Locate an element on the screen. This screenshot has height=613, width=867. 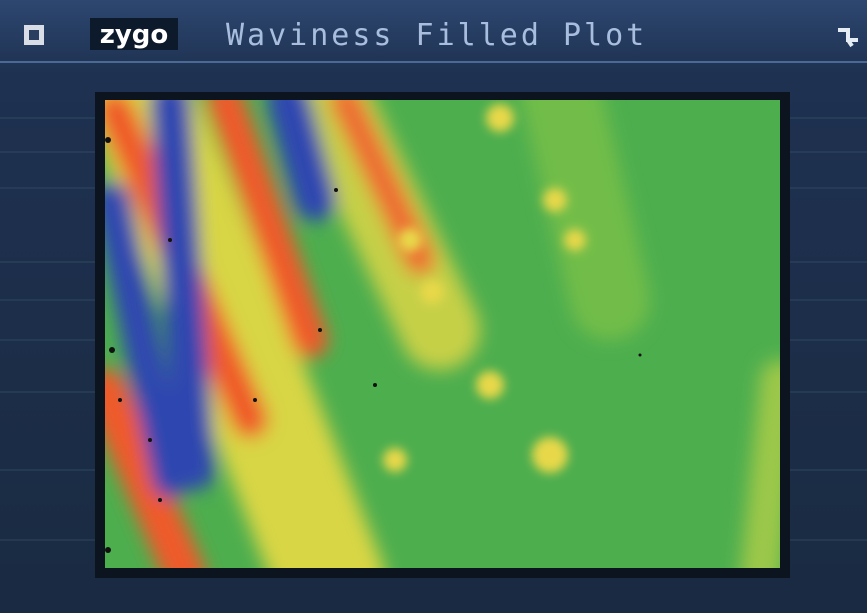
resize-icon is located at coordinates (848, 38).